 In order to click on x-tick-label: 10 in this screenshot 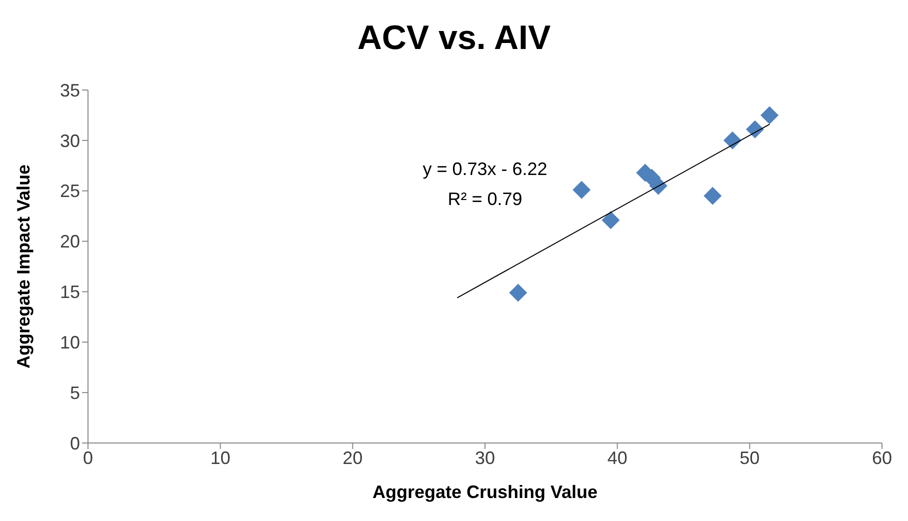, I will do `click(220, 458)`.